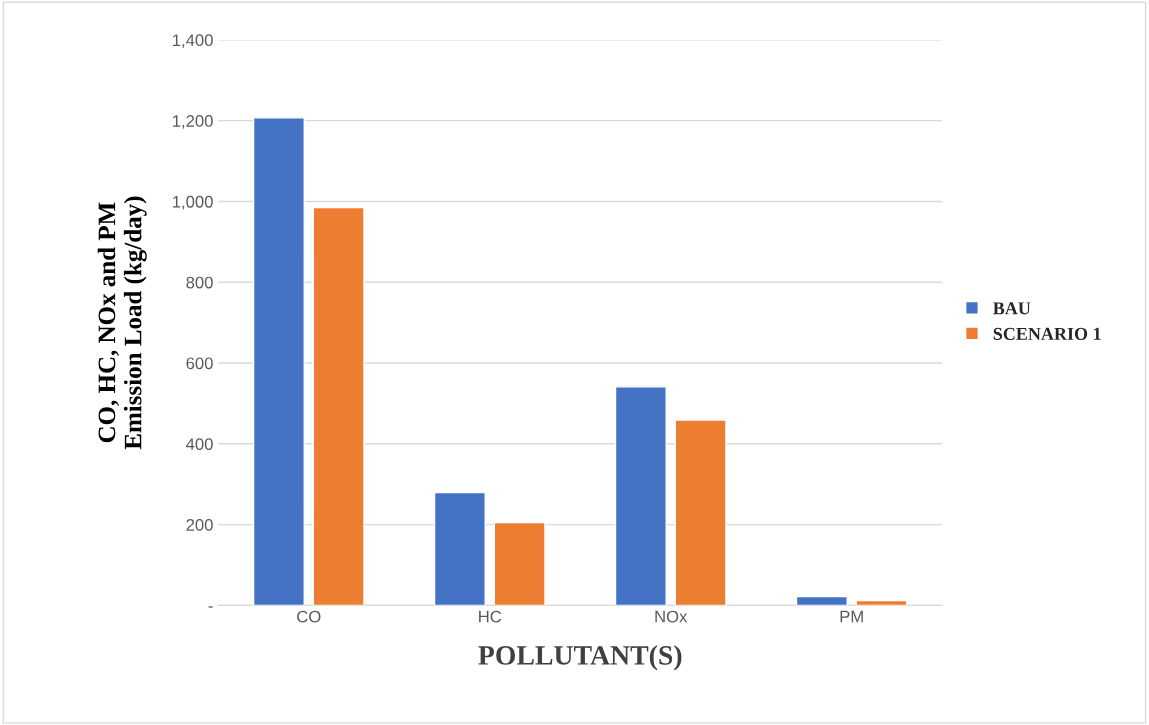 The height and width of the screenshot is (725, 1149). I want to click on y-tick-label: 800, so click(199, 282).